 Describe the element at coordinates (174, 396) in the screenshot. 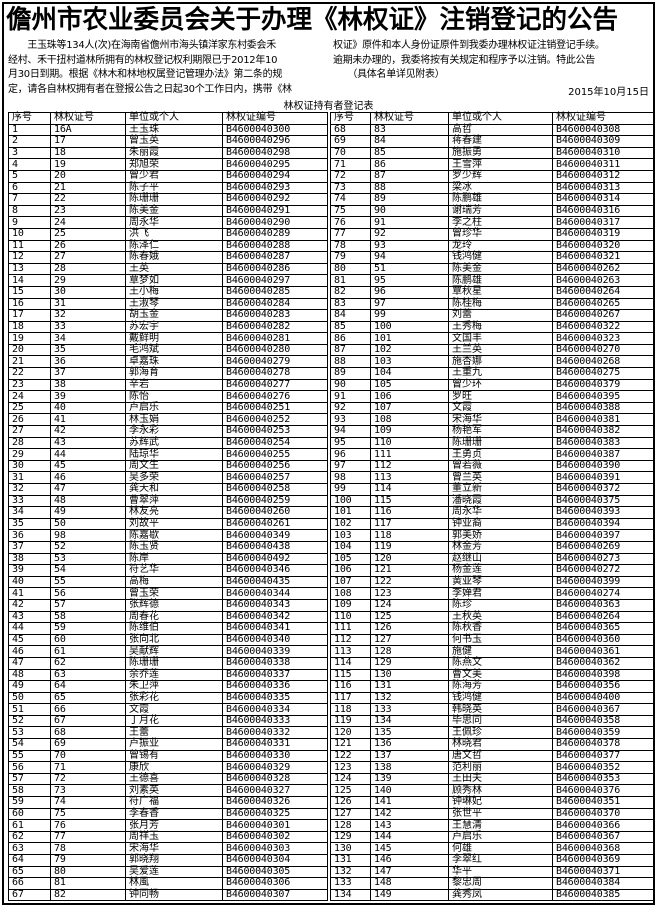

I see `holder-cell: 陈怡` at that location.